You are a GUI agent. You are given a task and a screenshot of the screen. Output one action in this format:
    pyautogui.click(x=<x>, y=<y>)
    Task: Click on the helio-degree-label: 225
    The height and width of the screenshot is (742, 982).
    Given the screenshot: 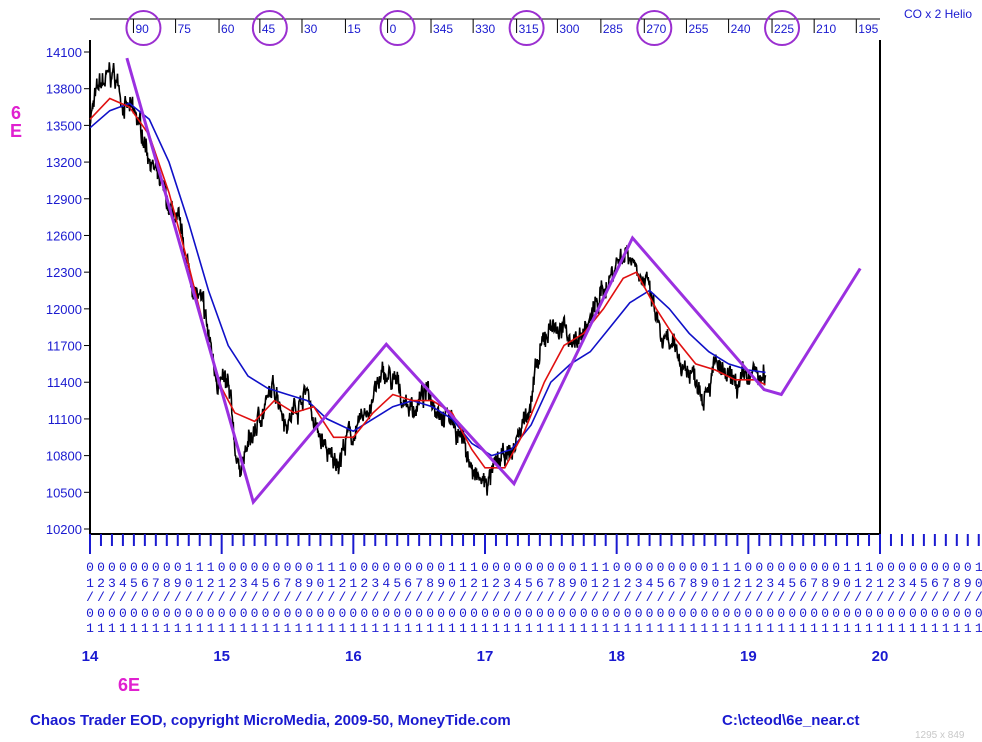 What is the action you would take?
    pyautogui.click(x=784, y=29)
    